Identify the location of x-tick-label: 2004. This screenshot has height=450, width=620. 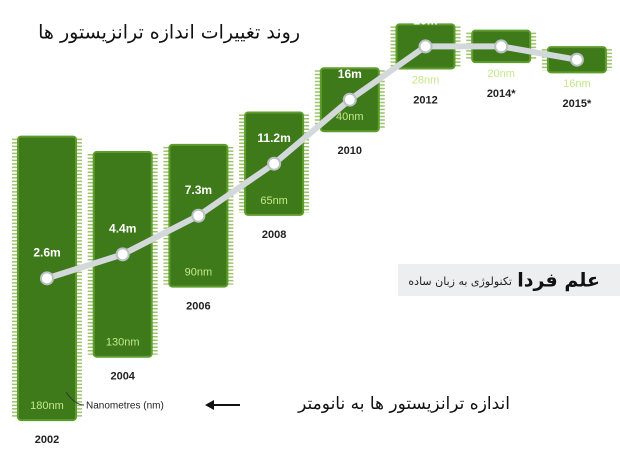
(122, 377).